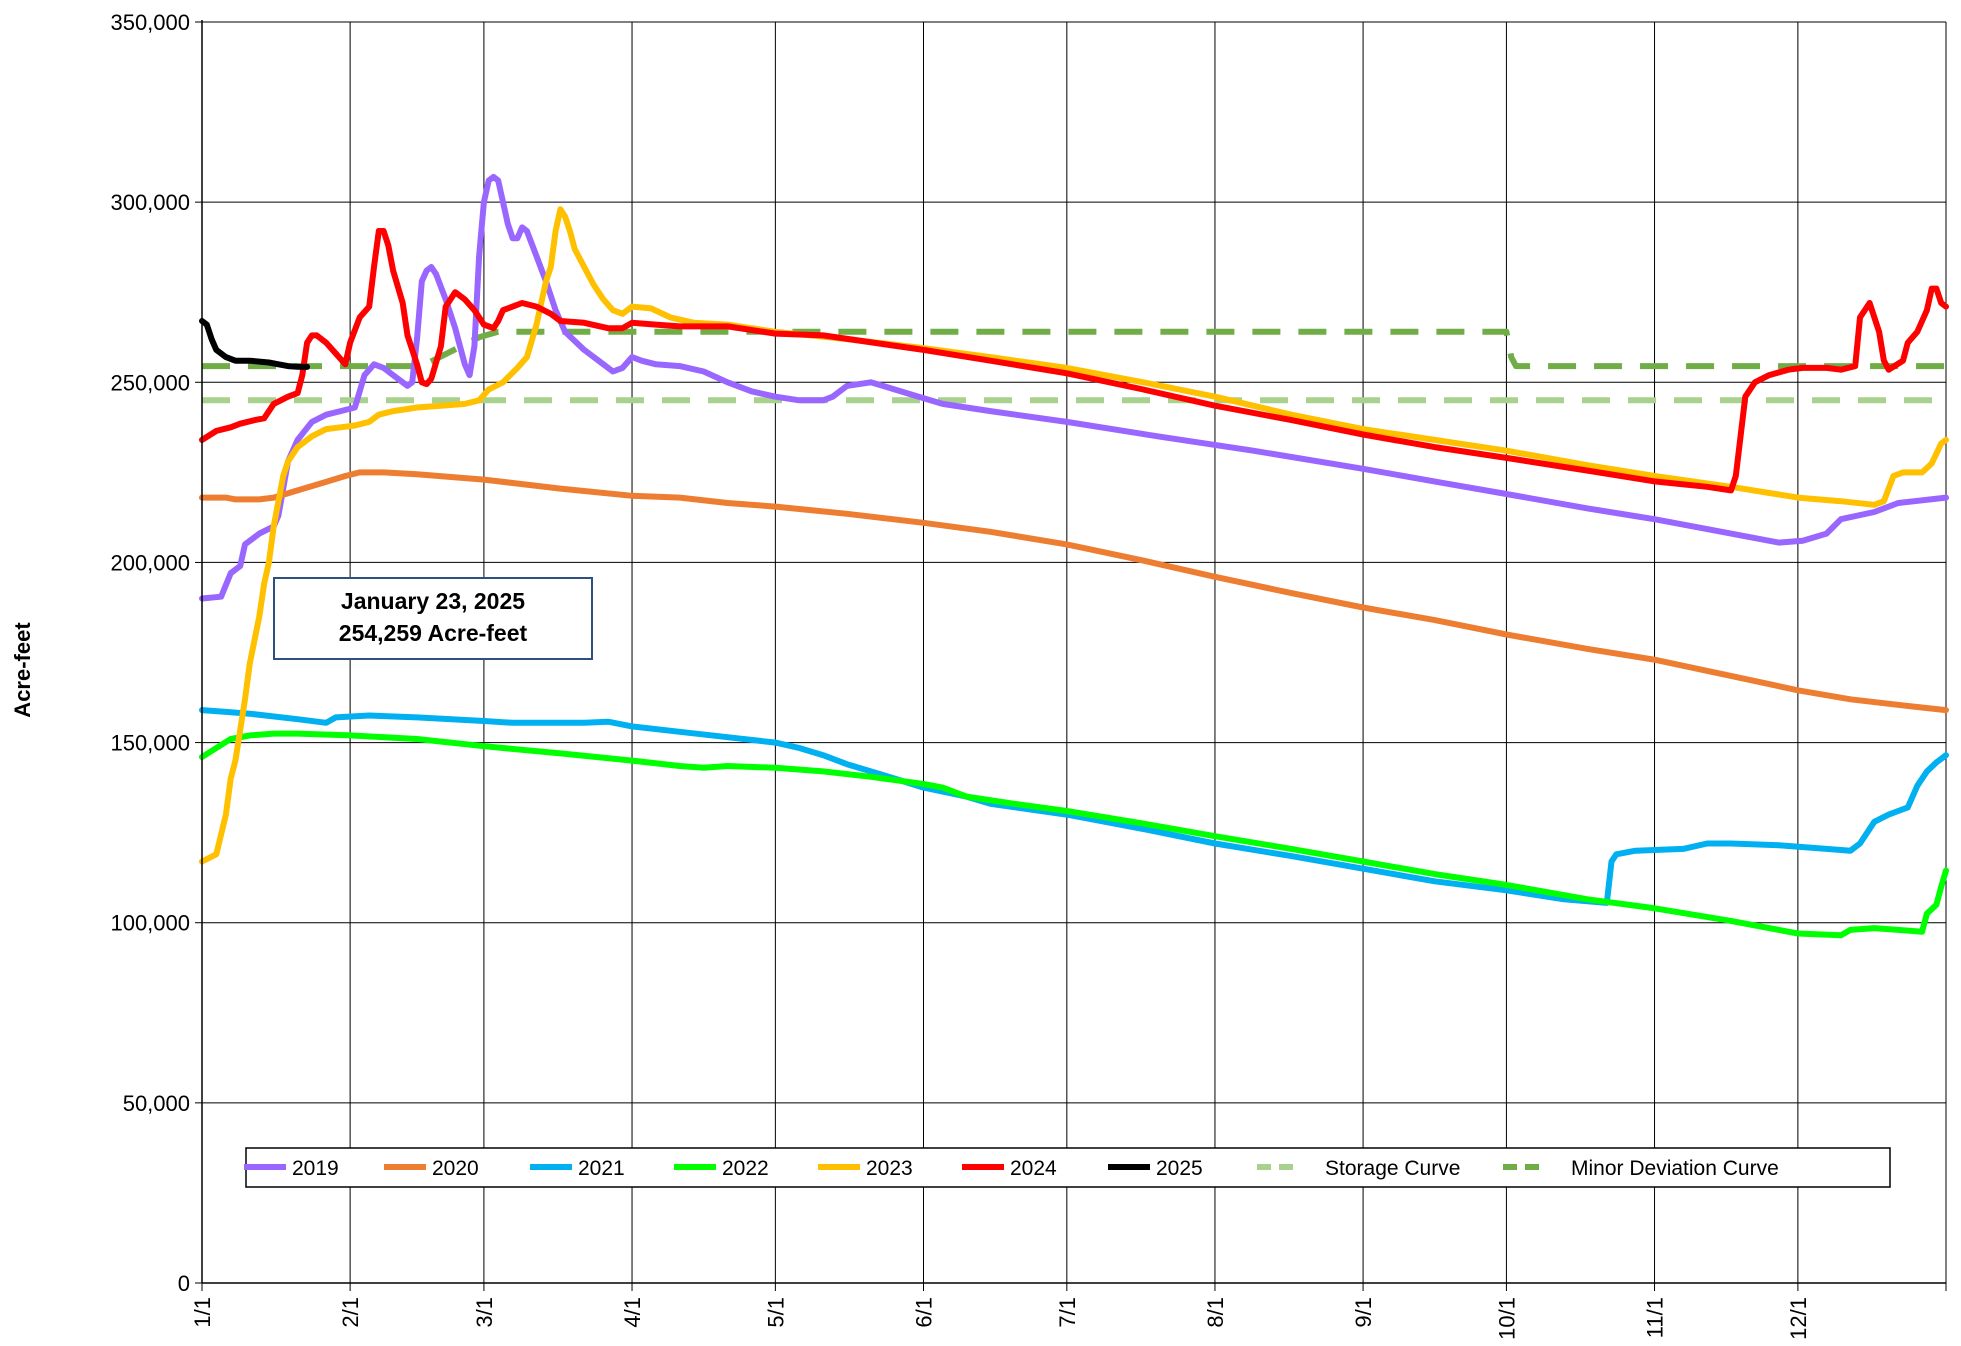 The width and height of the screenshot is (1961, 1346). What do you see at coordinates (1675, 1168) in the screenshot?
I see `legend-label-minor-deviation-curve: Minor Deviation Curve` at bounding box center [1675, 1168].